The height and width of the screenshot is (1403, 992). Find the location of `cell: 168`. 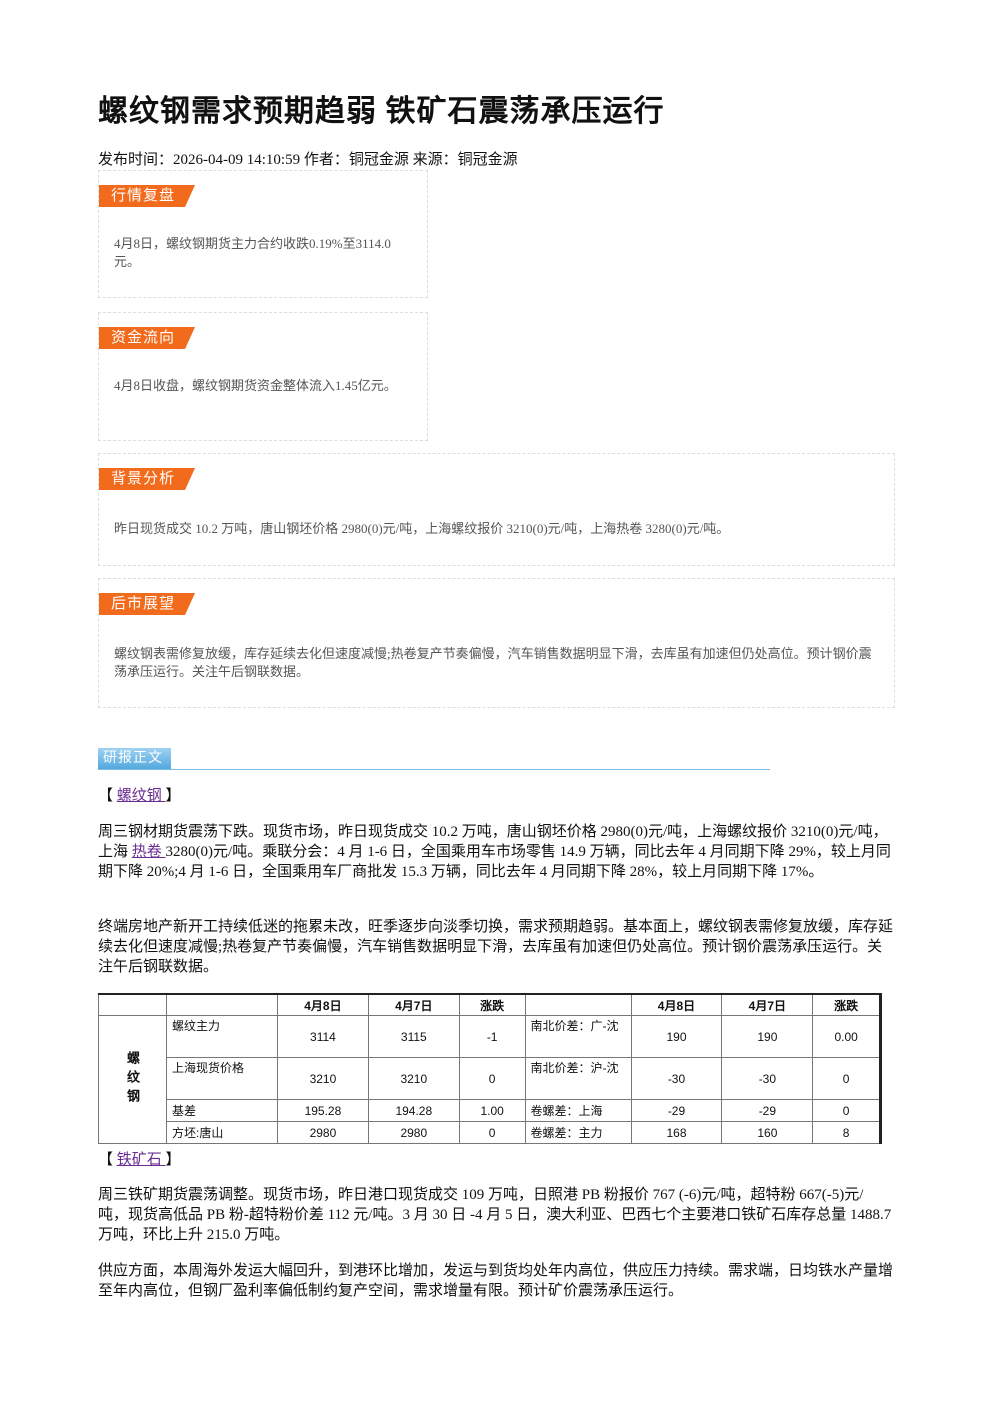

cell: 168 is located at coordinates (676, 1132).